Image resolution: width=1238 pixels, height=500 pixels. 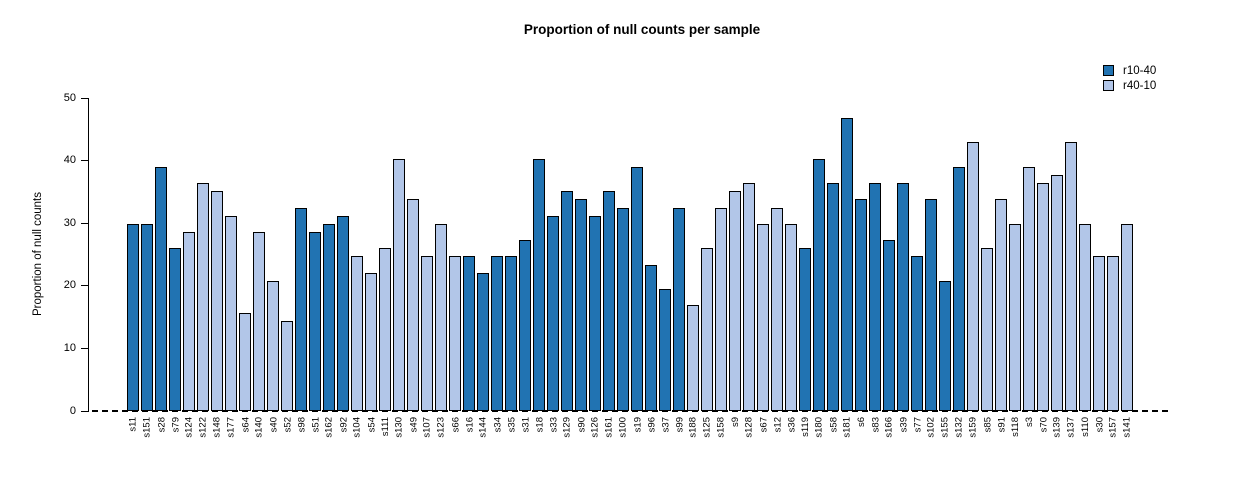 I want to click on bar-s111, so click(x=385, y=329).